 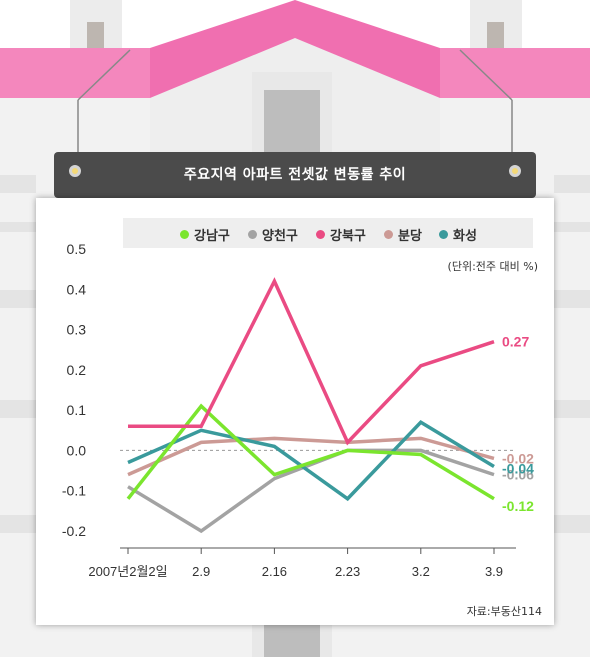 I want to click on ring-right-icon, so click(x=515, y=171).